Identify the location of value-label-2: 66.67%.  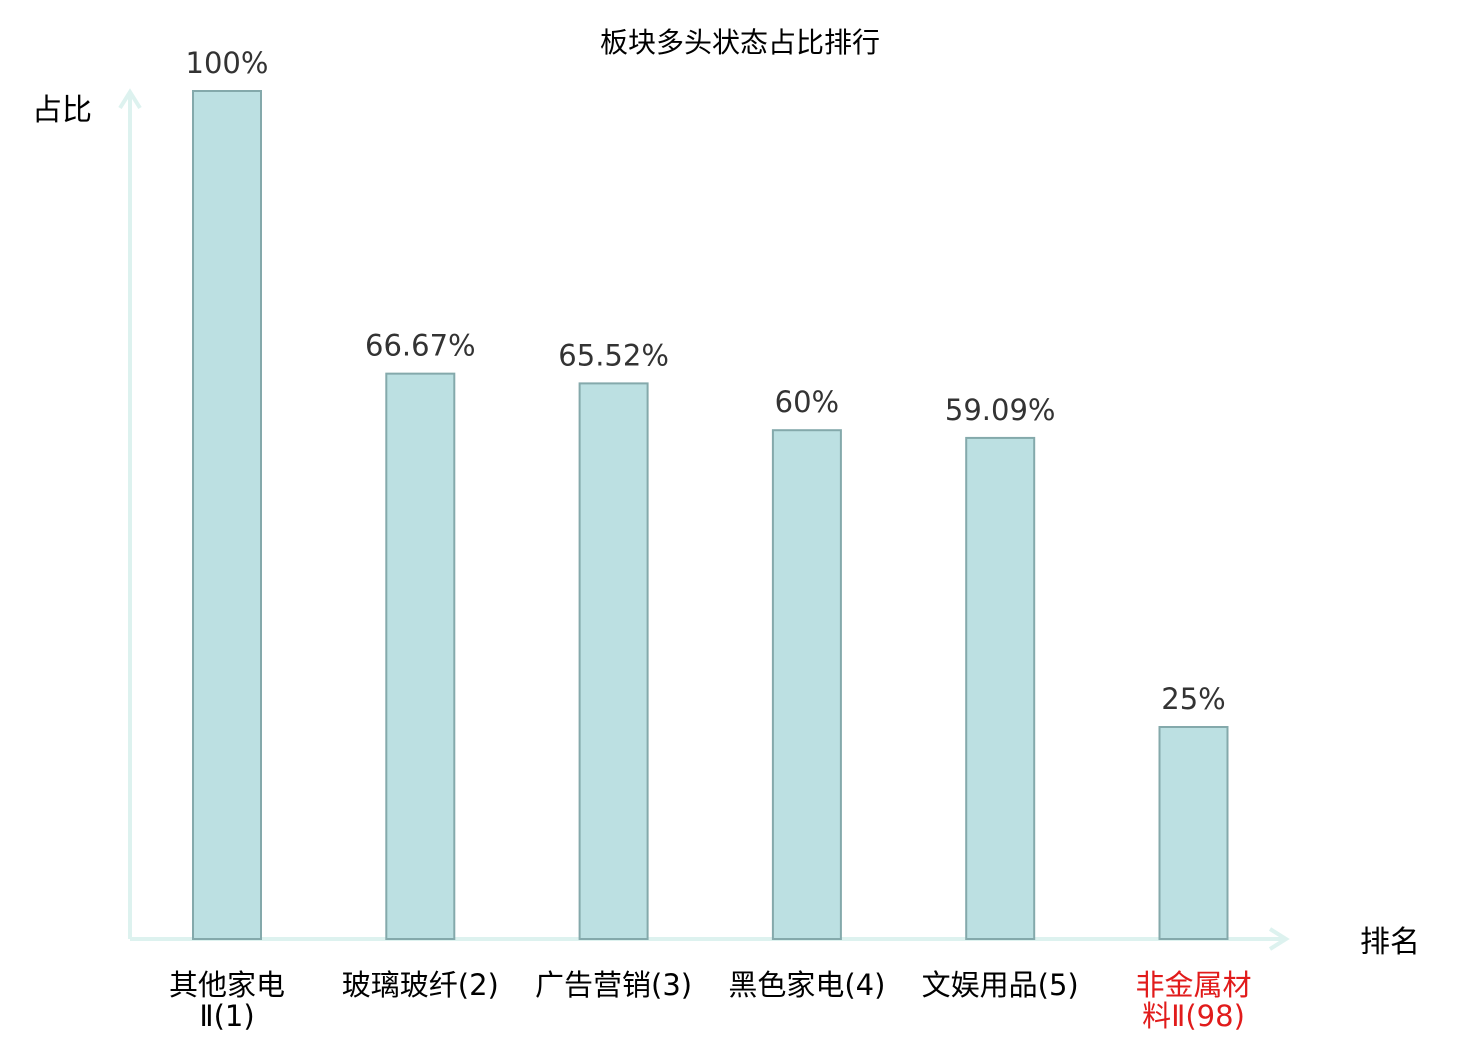
(420, 346).